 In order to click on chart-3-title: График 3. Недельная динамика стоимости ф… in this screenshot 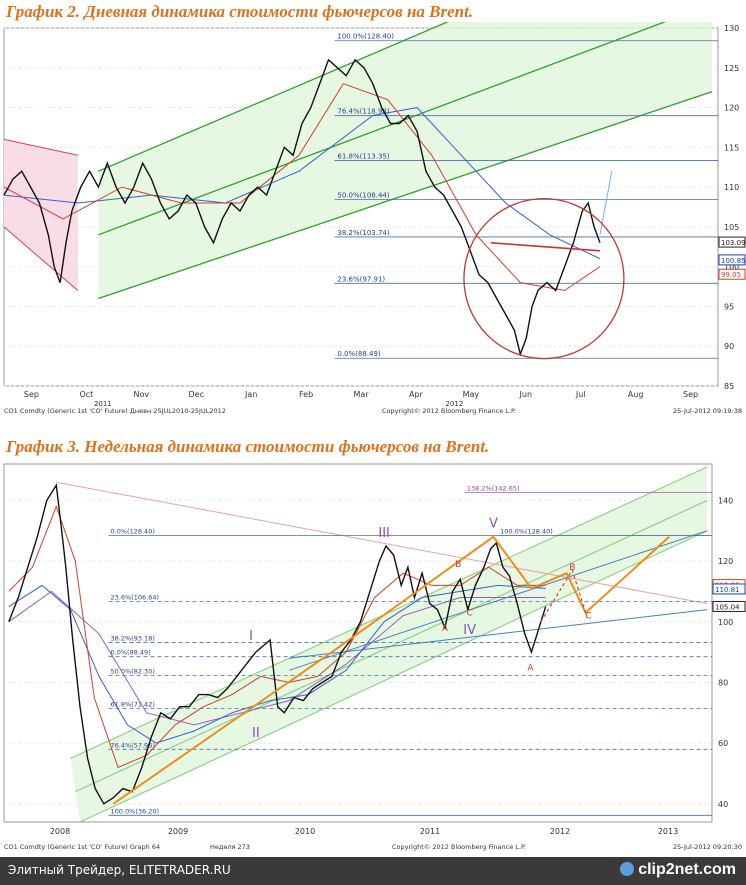, I will do `click(248, 446)`.